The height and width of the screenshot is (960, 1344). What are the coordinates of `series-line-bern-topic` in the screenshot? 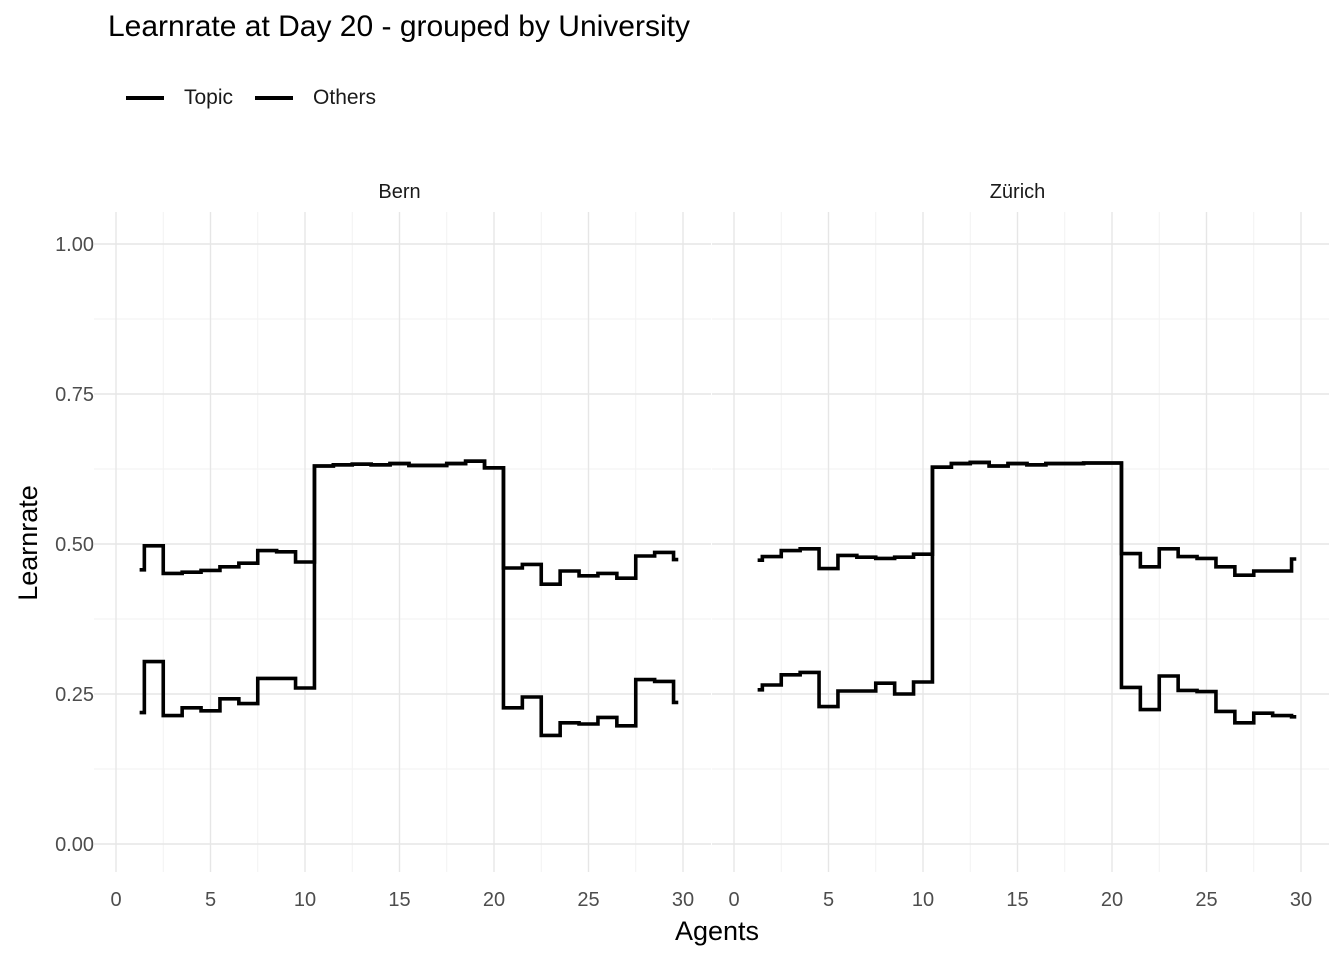 It's located at (409, 522).